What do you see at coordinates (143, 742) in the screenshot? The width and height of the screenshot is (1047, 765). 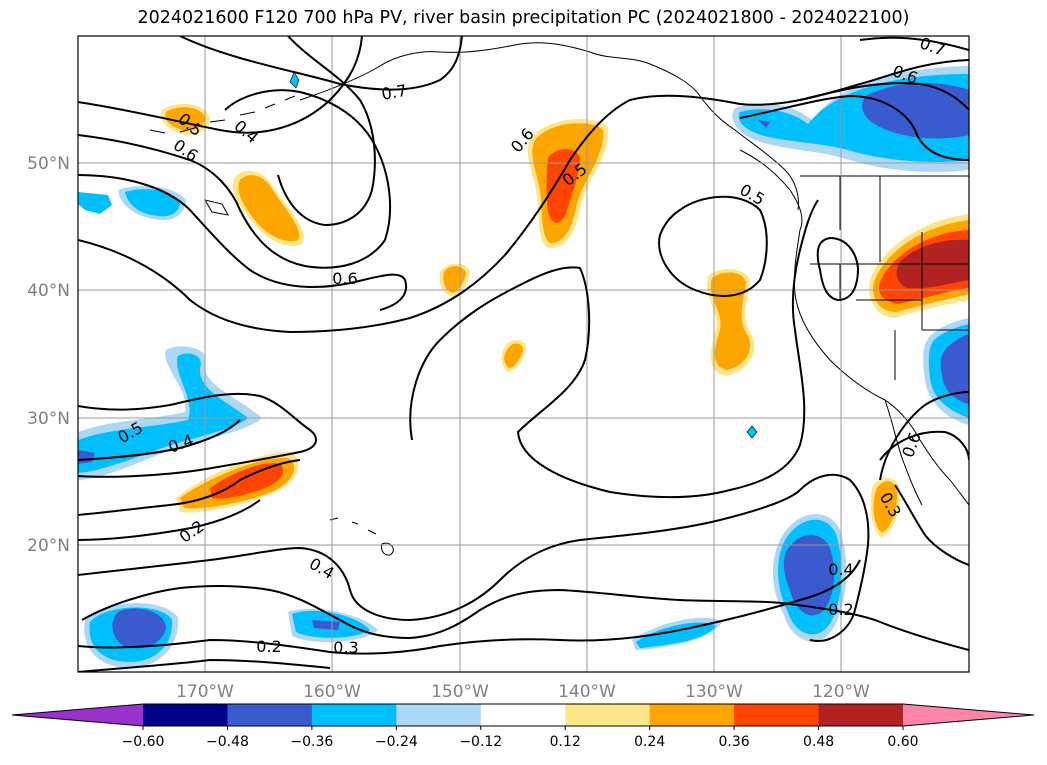 I see `colorbar-tick-label: −0.60` at bounding box center [143, 742].